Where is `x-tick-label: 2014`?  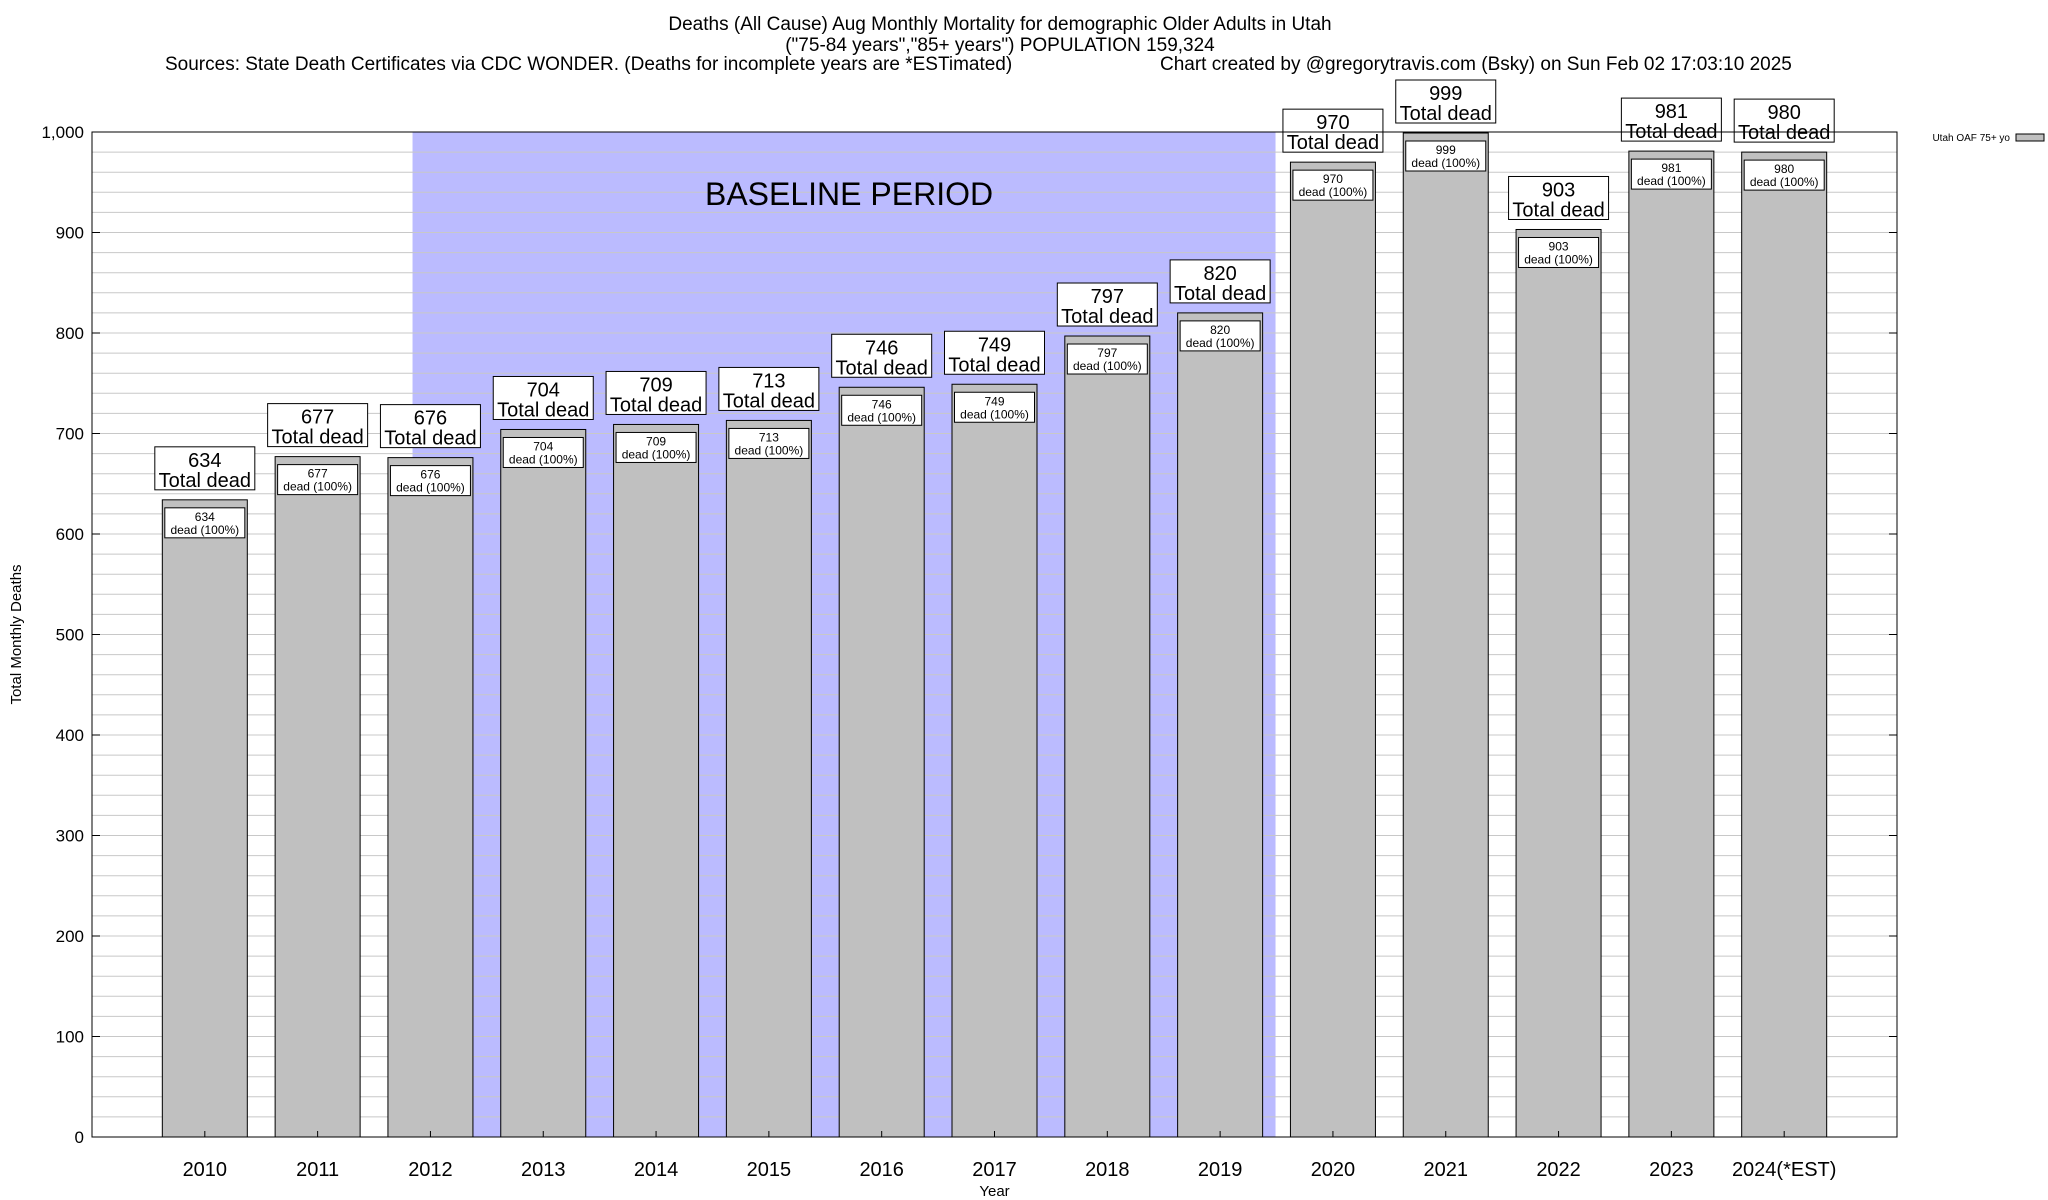
x-tick-label: 2014 is located at coordinates (656, 1170).